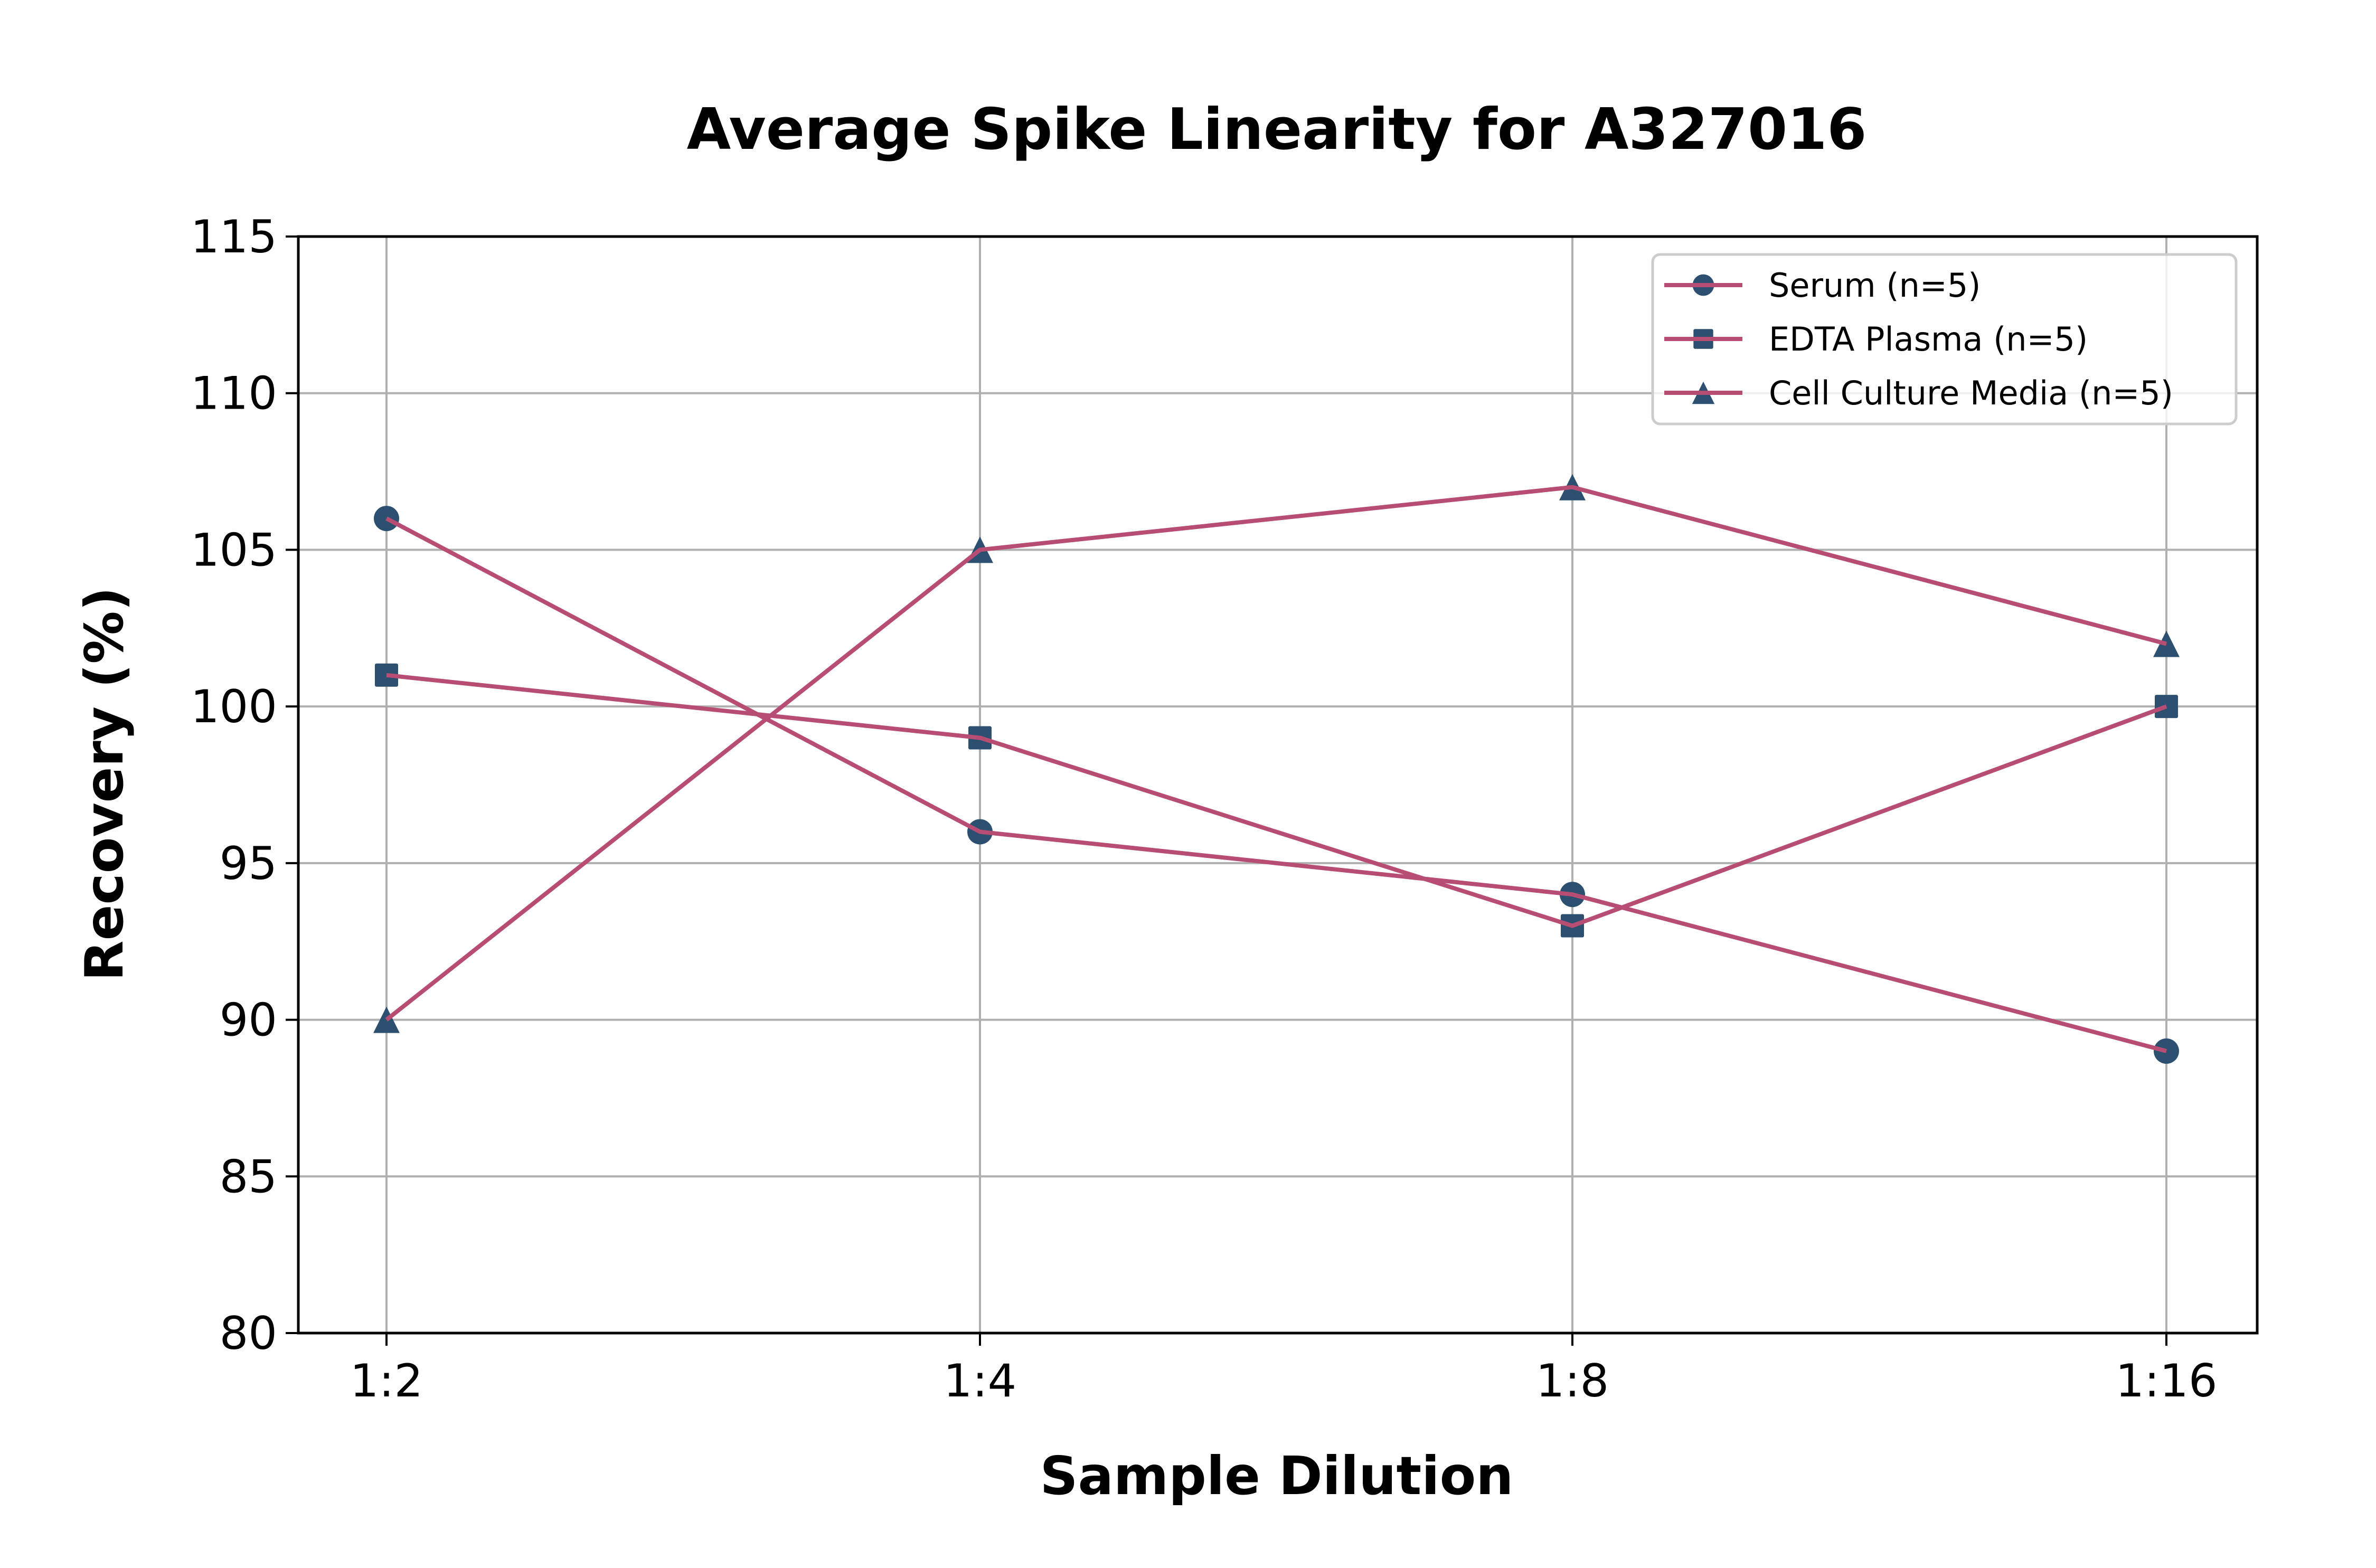  What do you see at coordinates (249, 1334) in the screenshot?
I see `y-tick-label: 80` at bounding box center [249, 1334].